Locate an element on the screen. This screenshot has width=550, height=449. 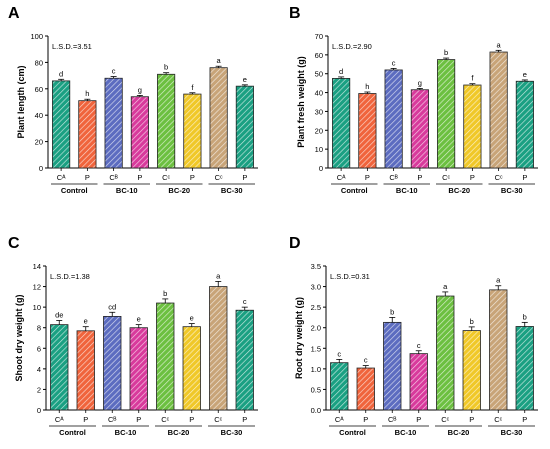
y-tick-label: 0.5 is located at coordinates (316, 389).